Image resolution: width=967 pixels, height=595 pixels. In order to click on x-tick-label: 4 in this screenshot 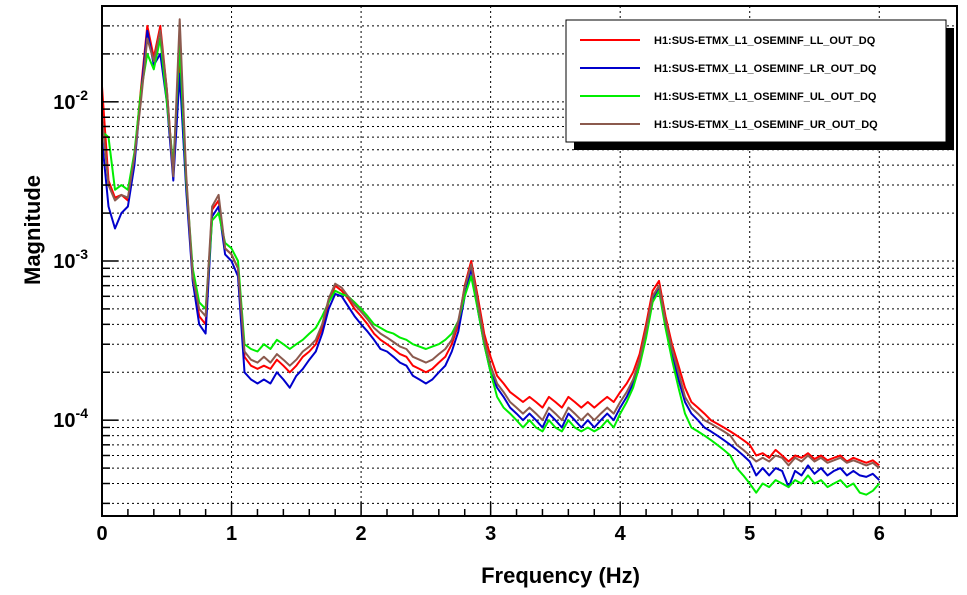, I will do `click(621, 534)`.